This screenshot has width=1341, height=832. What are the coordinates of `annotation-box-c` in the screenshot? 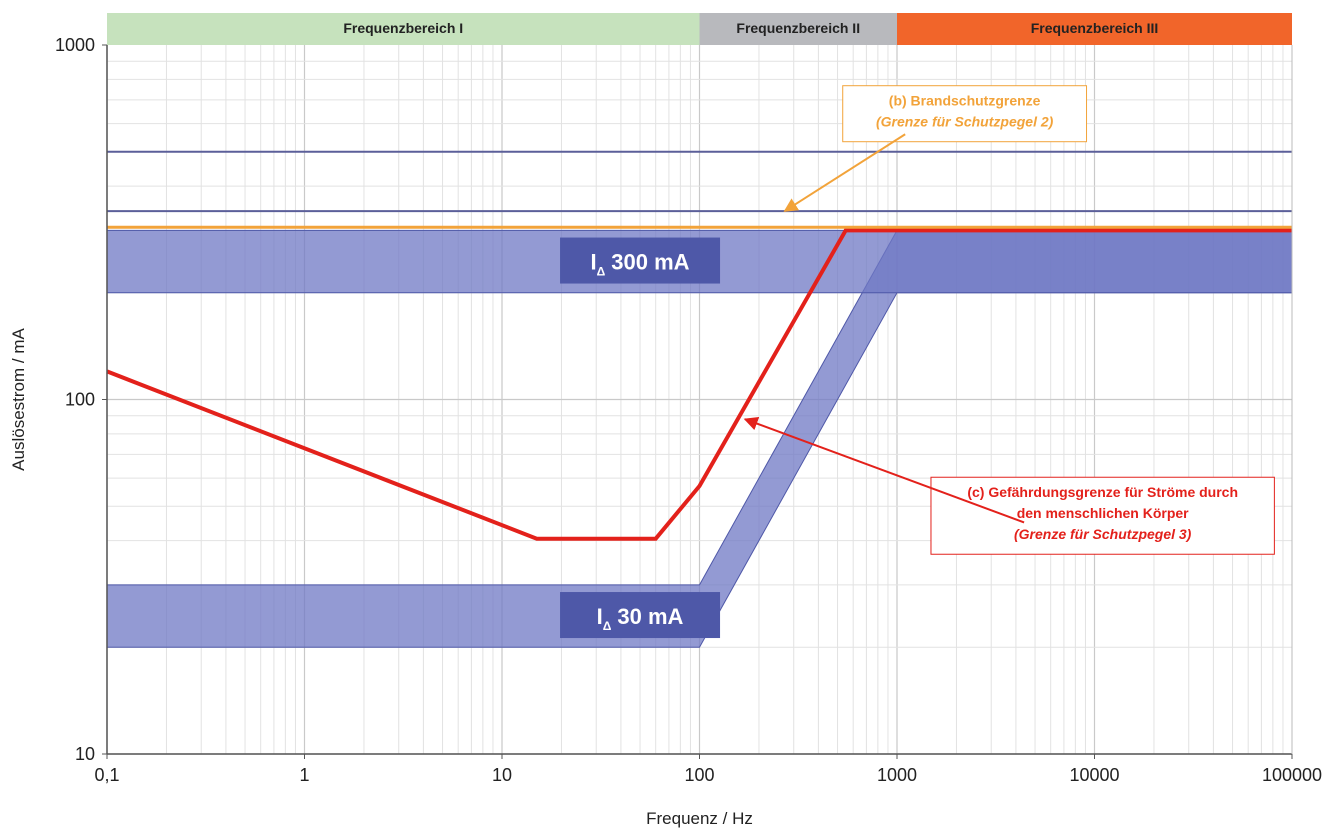 It's located at (1102, 515).